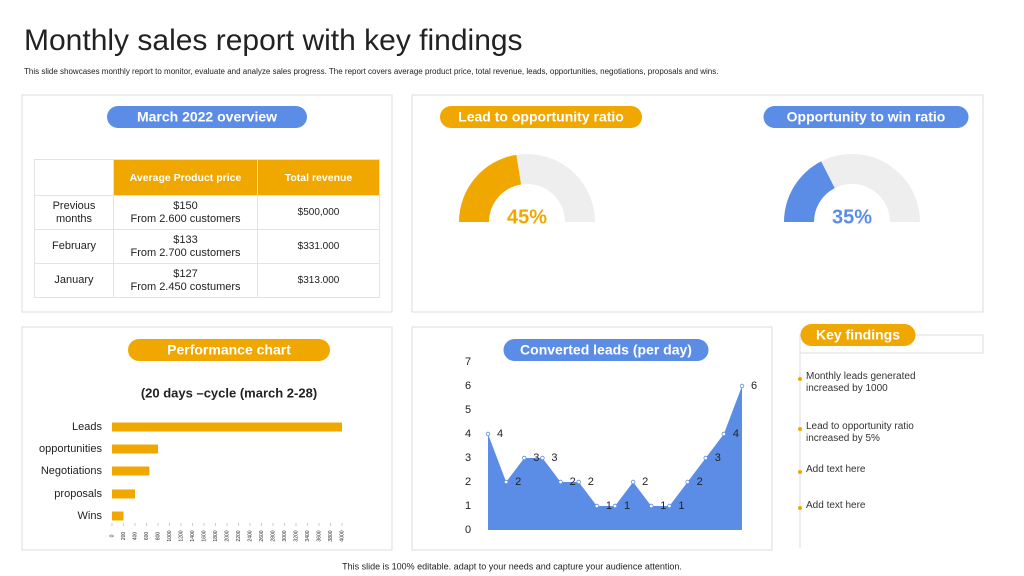 The image size is (1024, 576). What do you see at coordinates (736, 434) in the screenshot?
I see `data-label: 4` at bounding box center [736, 434].